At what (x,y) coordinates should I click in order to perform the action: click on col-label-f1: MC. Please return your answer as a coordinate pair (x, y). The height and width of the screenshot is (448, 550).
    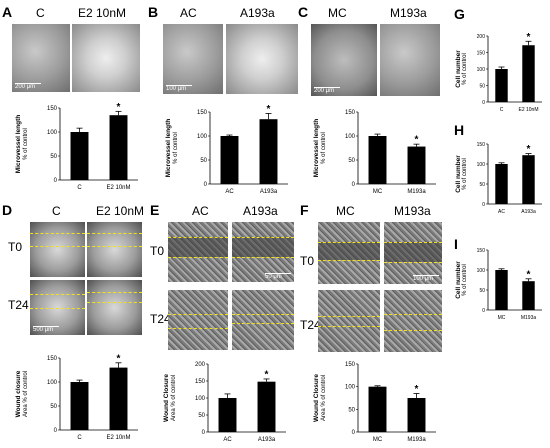
    Looking at the image, I should click on (345, 211).